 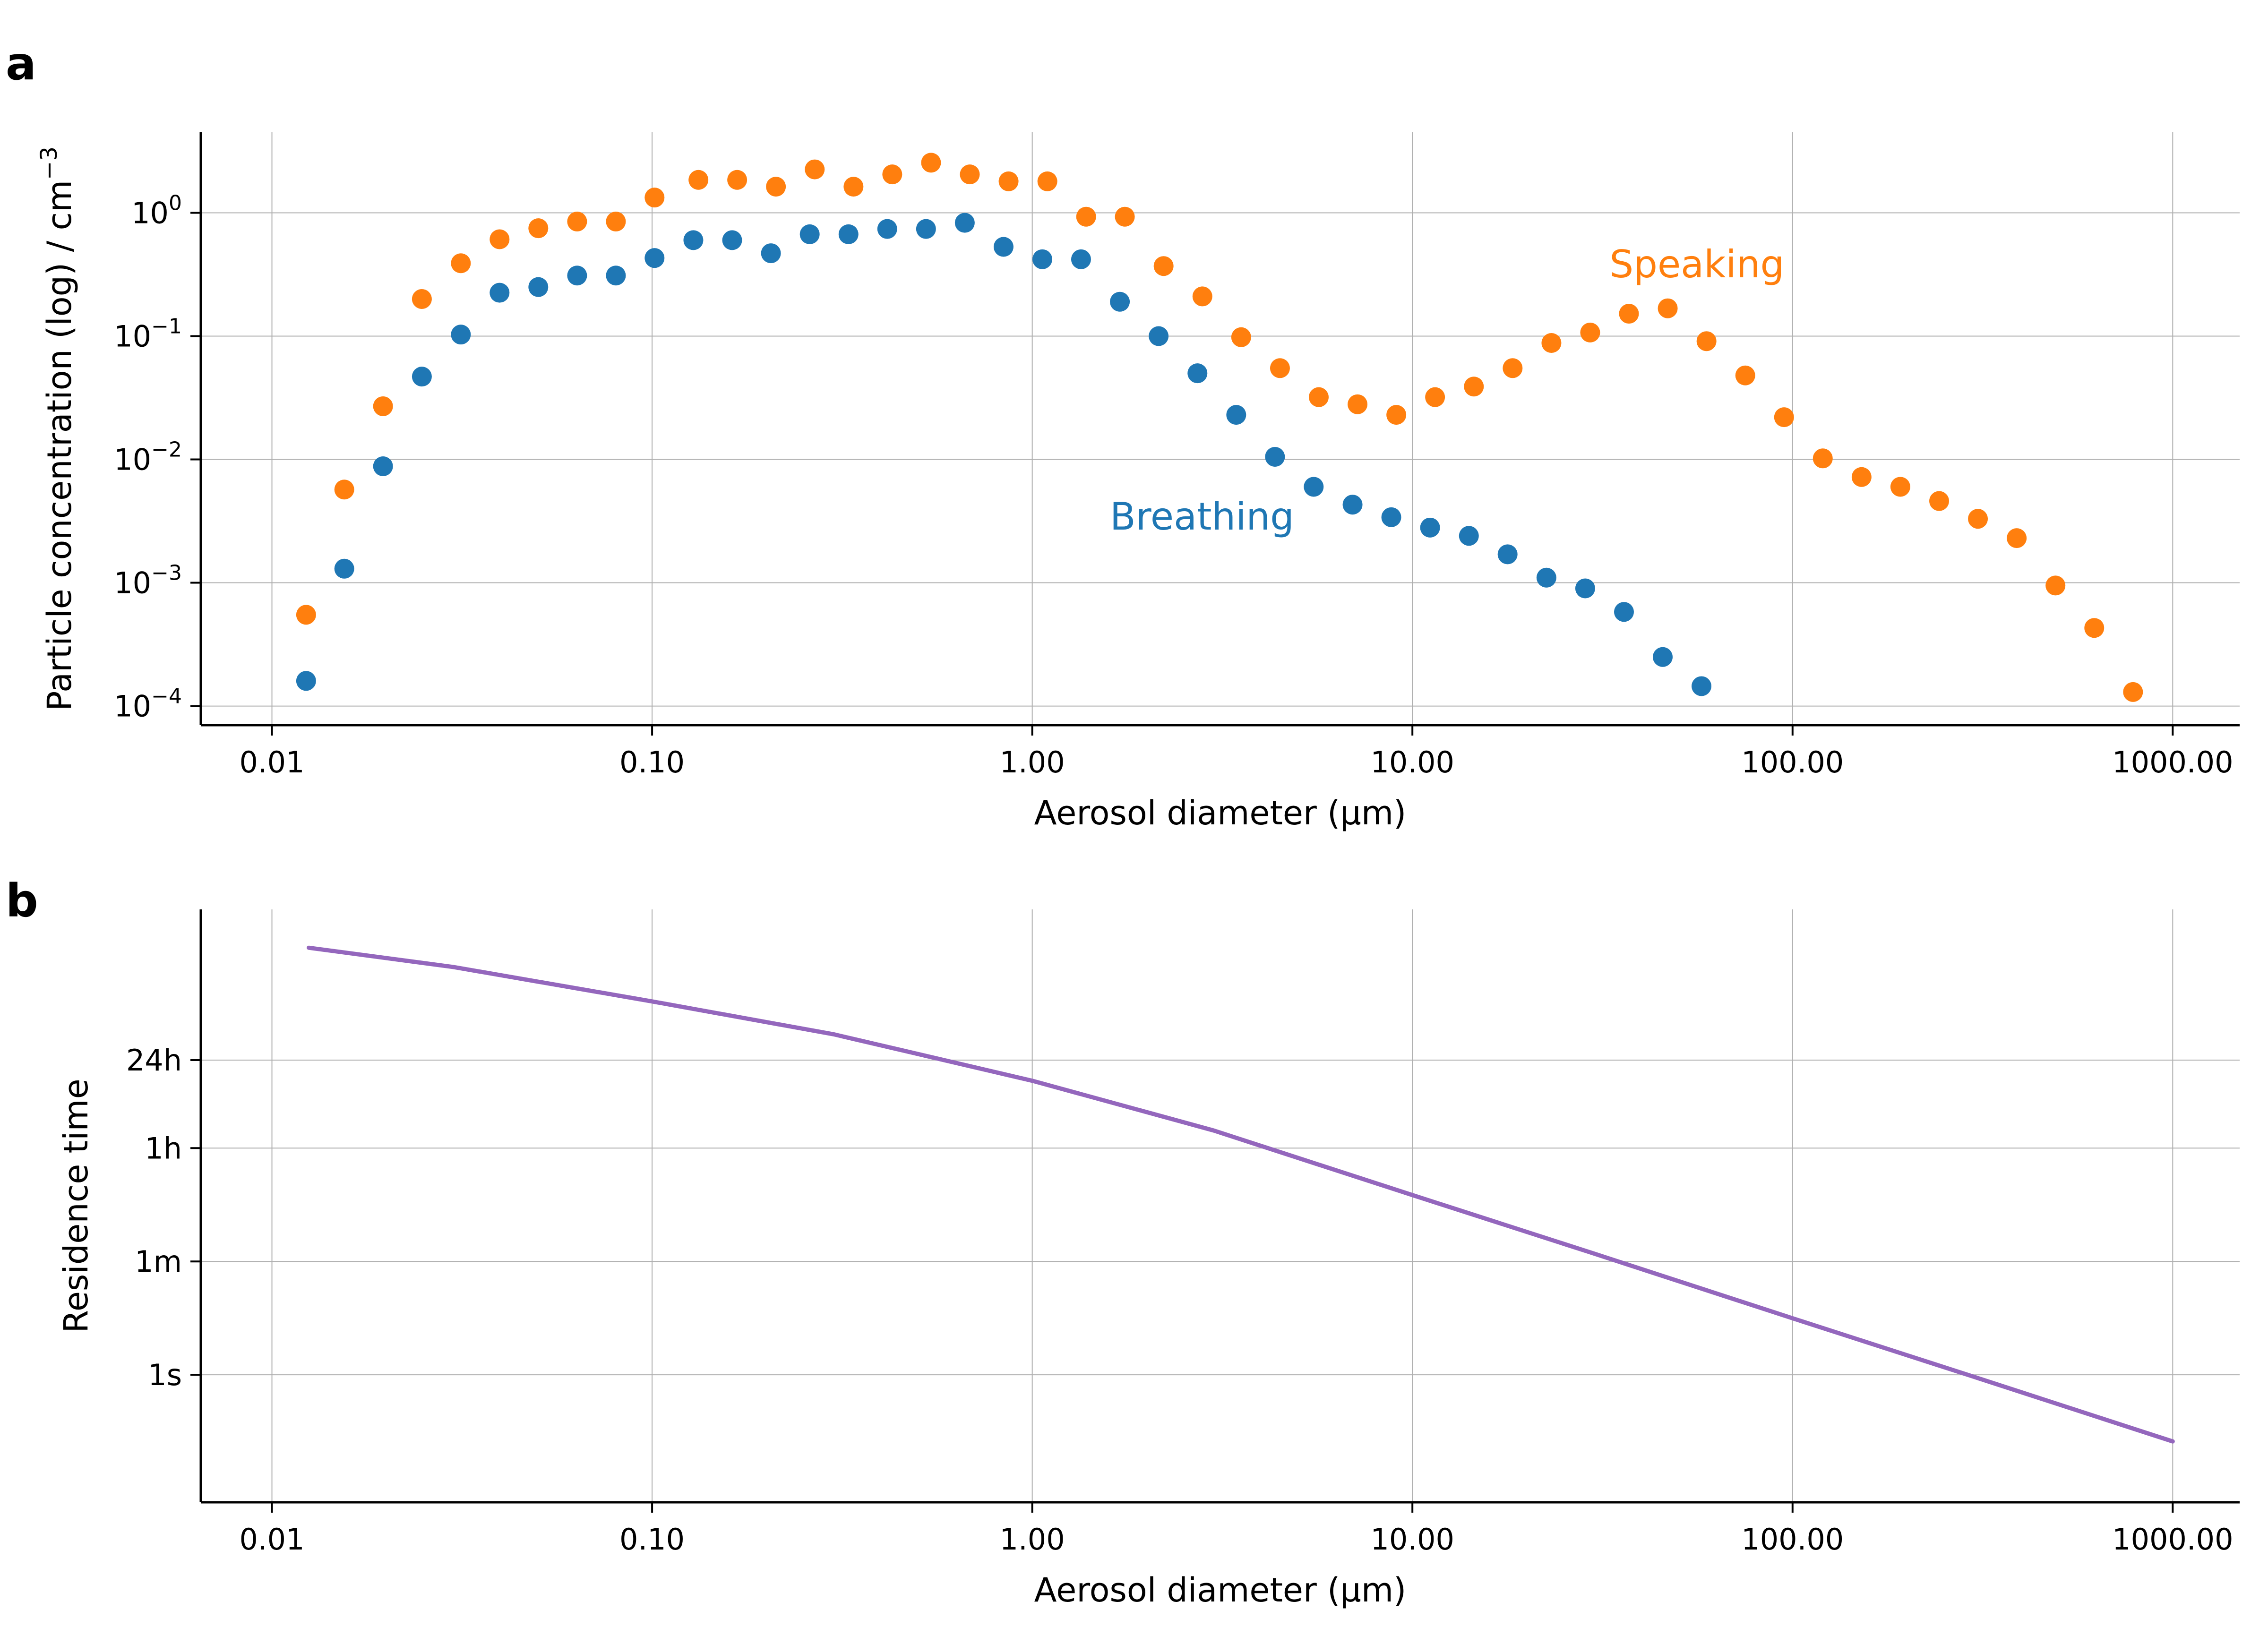 What do you see at coordinates (154, 1060) in the screenshot?
I see `y-tick-label: 24h` at bounding box center [154, 1060].